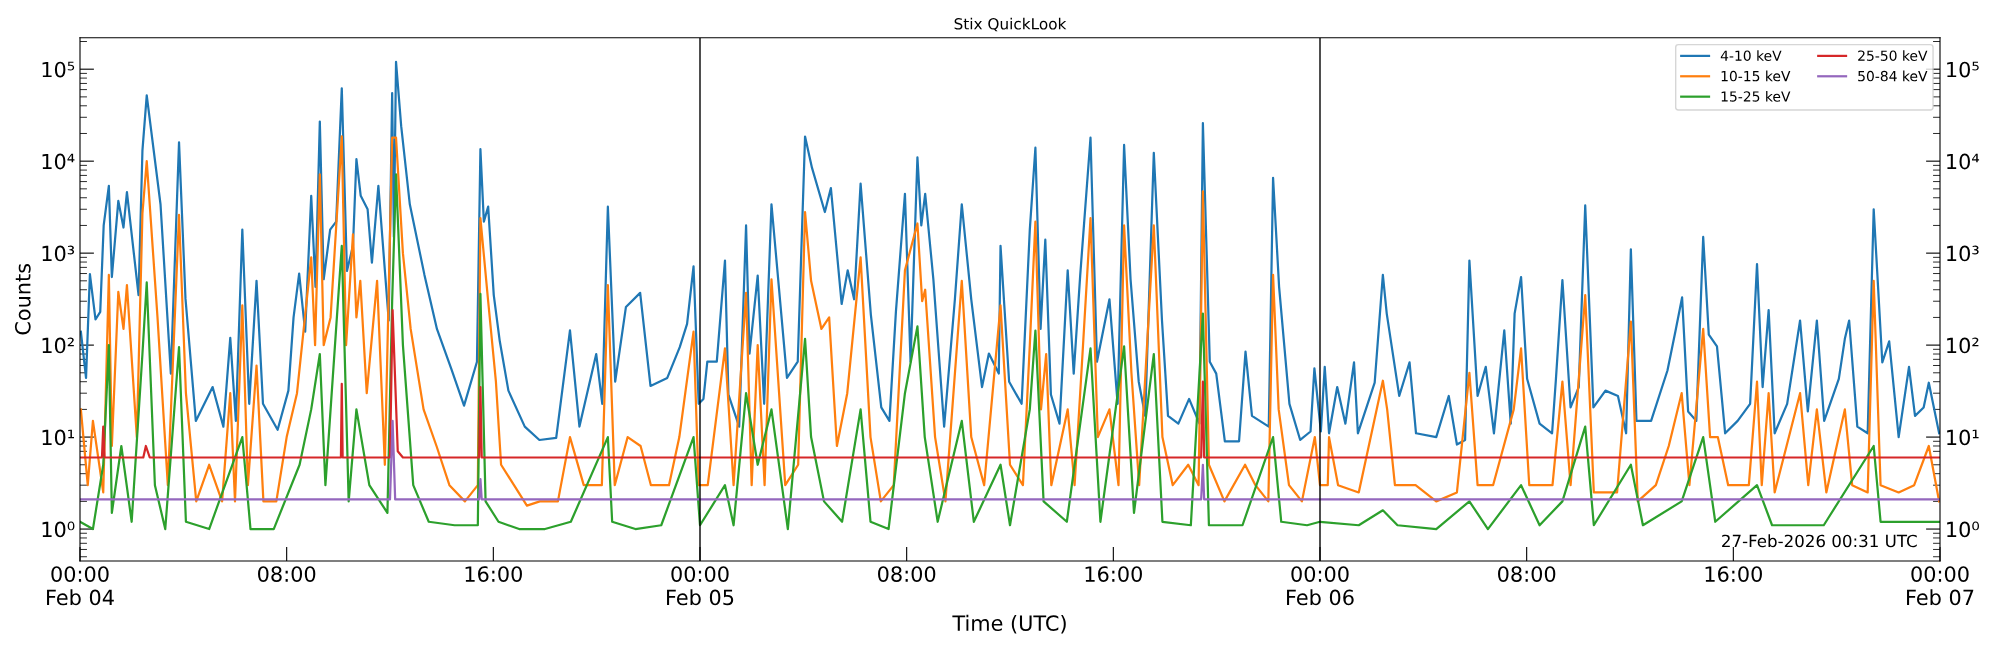 The height and width of the screenshot is (650, 2000). I want to click on text: 10³, so click(1963, 253).